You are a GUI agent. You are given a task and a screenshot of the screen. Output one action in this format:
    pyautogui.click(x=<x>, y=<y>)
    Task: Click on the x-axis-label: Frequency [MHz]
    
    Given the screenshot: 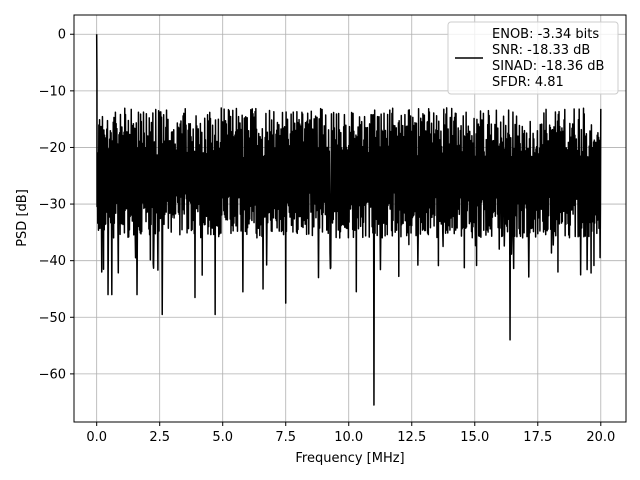 What is the action you would take?
    pyautogui.click(x=349, y=458)
    